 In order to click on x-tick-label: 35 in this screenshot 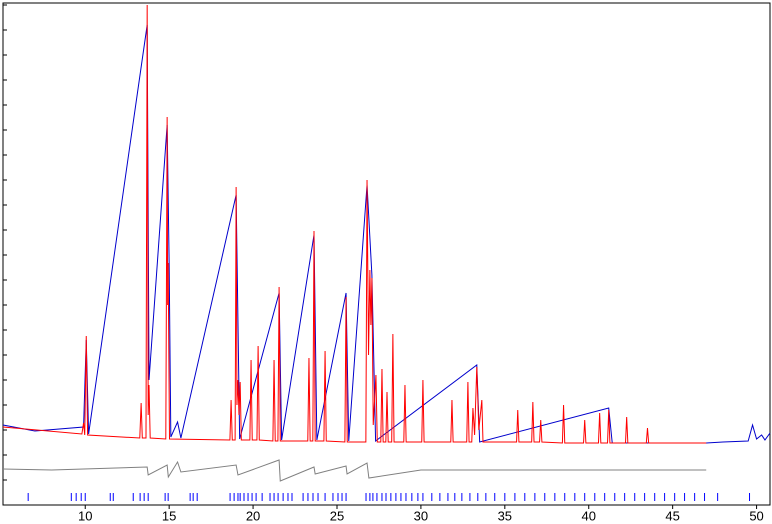, I will do `click(505, 515)`.